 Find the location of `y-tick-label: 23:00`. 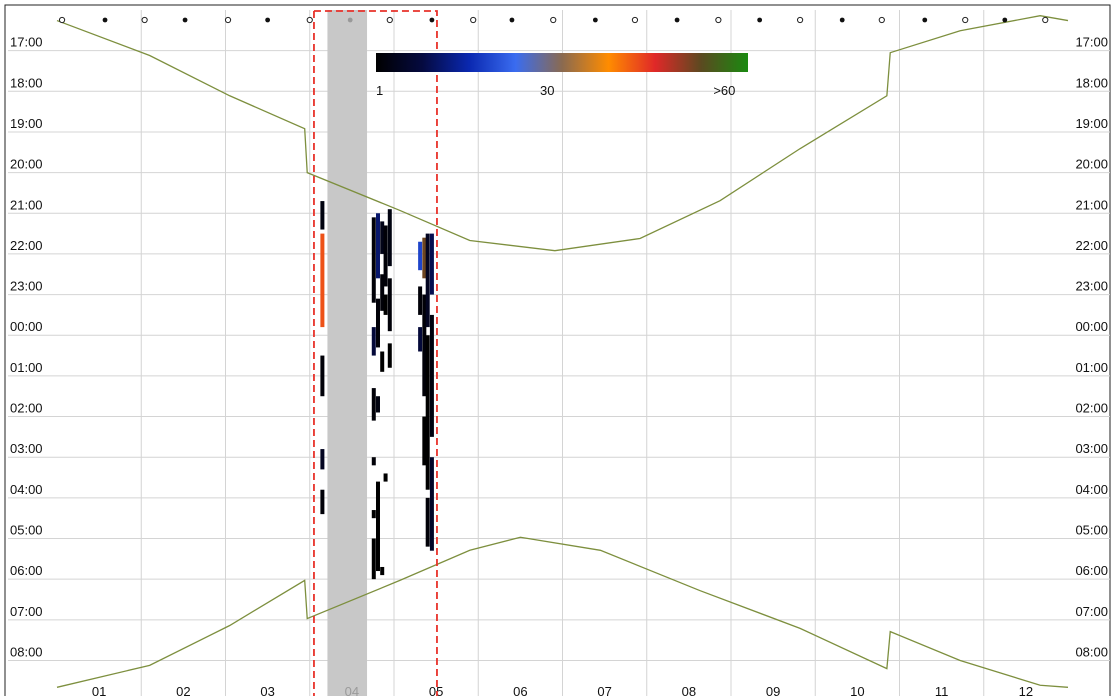

y-tick-label: 23:00 is located at coordinates (26, 286).